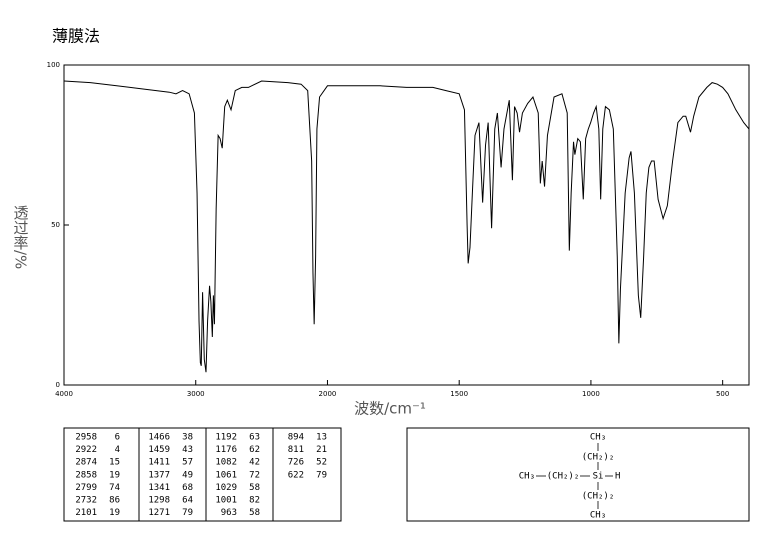 The height and width of the screenshot is (539, 765). What do you see at coordinates (187, 475) in the screenshot?
I see `peak-transmittance: 49` at bounding box center [187, 475].